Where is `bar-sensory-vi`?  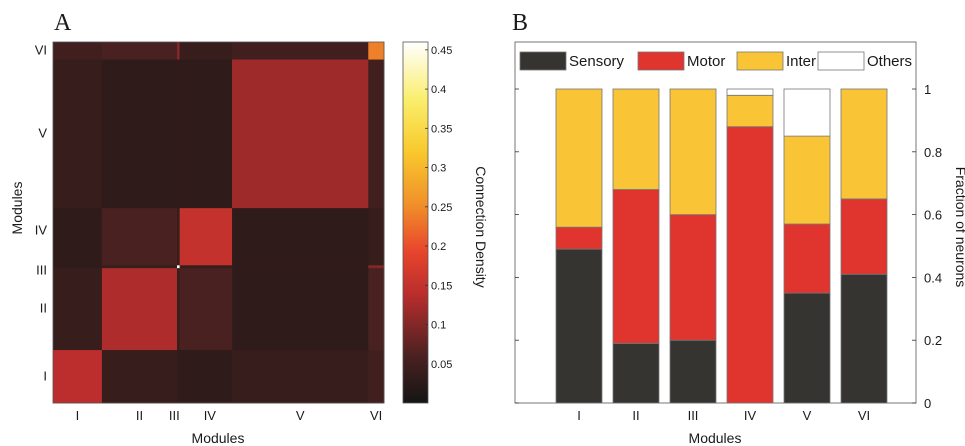 bar-sensory-vi is located at coordinates (864, 338).